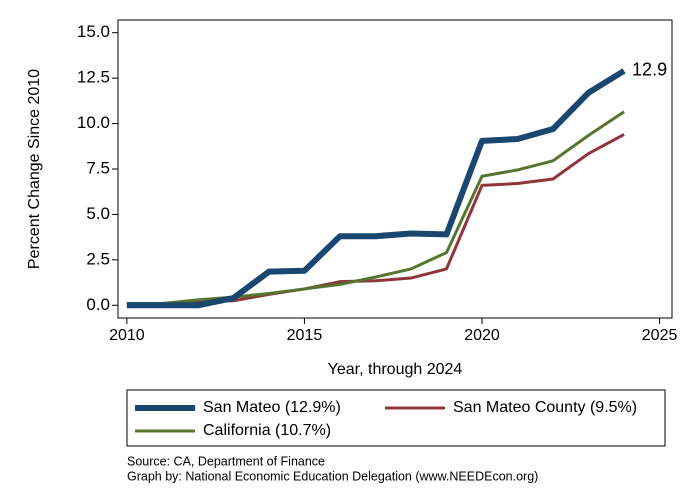 Image resolution: width=697 pixels, height=499 pixels. Describe the element at coordinates (660, 335) in the screenshot. I see `x-tick-label: 2025` at that location.